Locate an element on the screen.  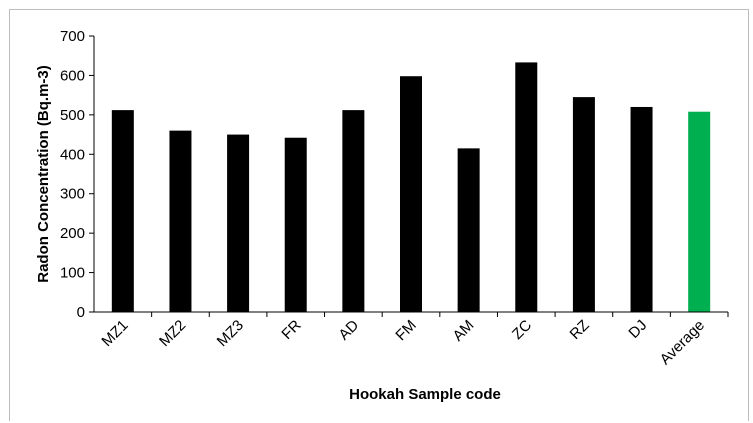
bar-mz3 is located at coordinates (238, 223).